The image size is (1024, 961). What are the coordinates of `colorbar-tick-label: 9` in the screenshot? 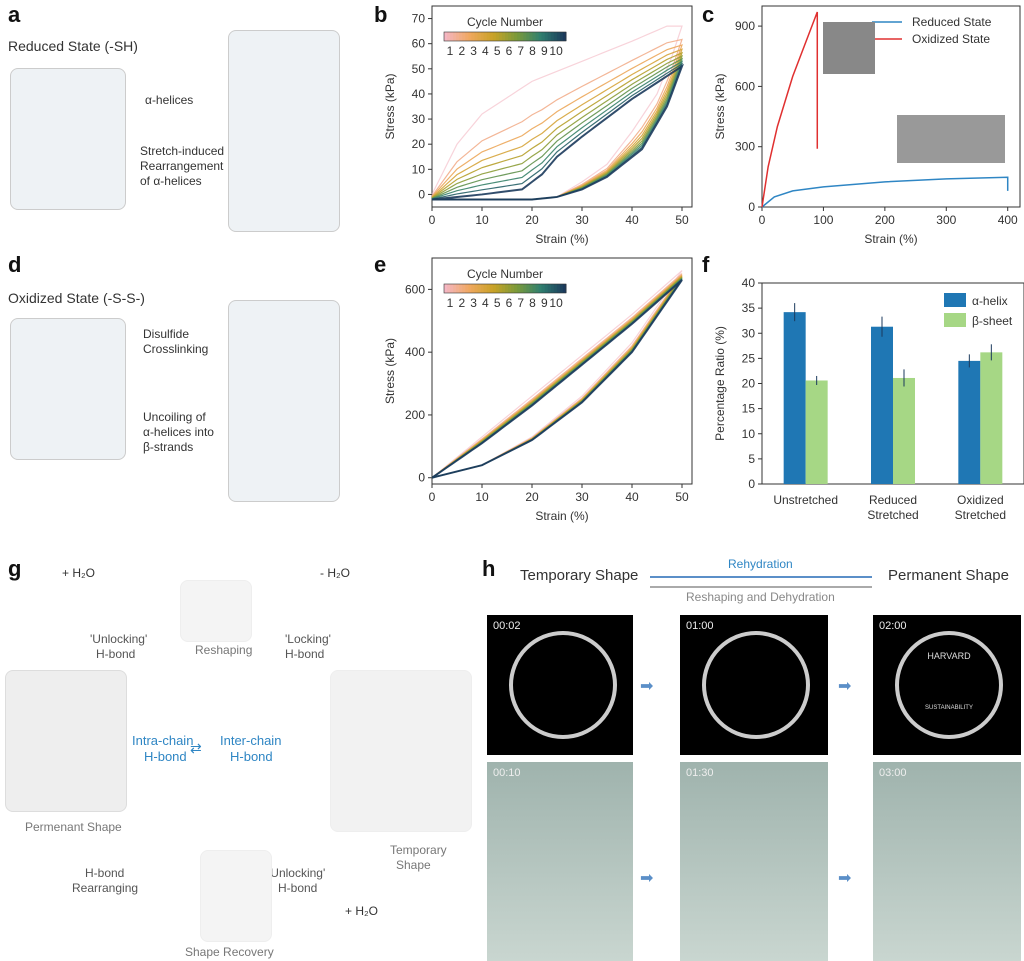 It's located at (544, 51).